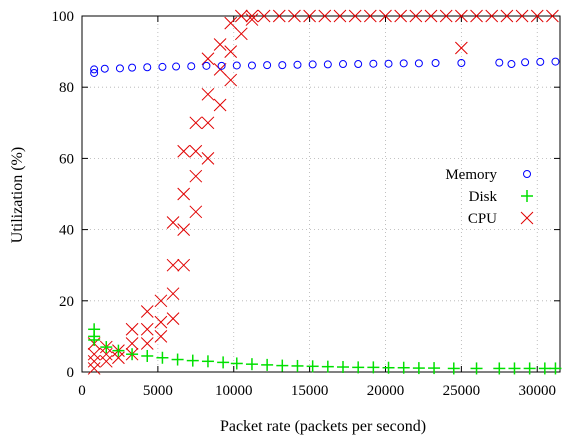 Image resolution: width=563 pixels, height=438 pixels. I want to click on legend-label-disk: Disk, so click(483, 197).